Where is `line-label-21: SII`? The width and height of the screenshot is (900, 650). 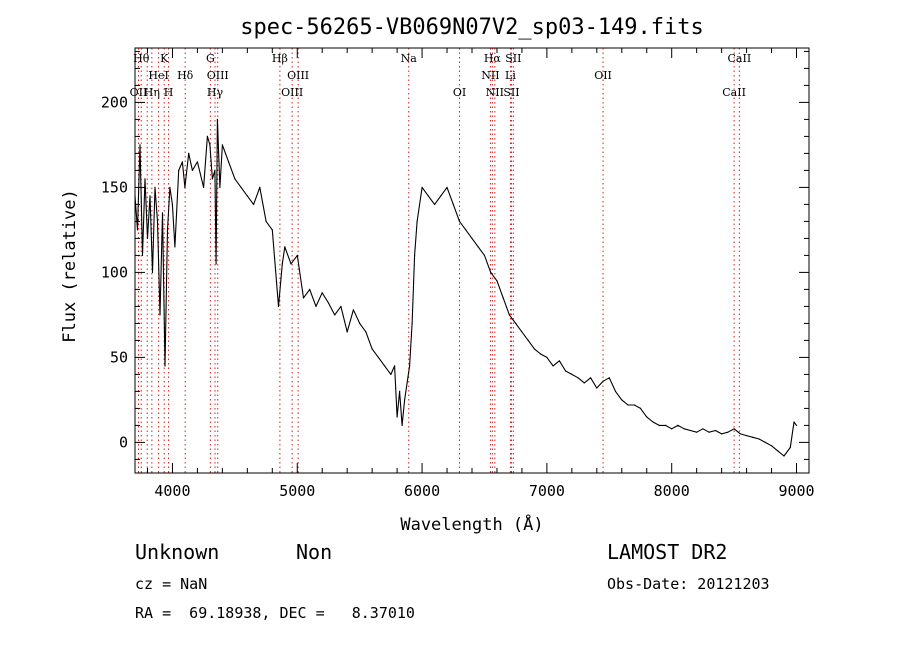
line-label-21: SII is located at coordinates (513, 58).